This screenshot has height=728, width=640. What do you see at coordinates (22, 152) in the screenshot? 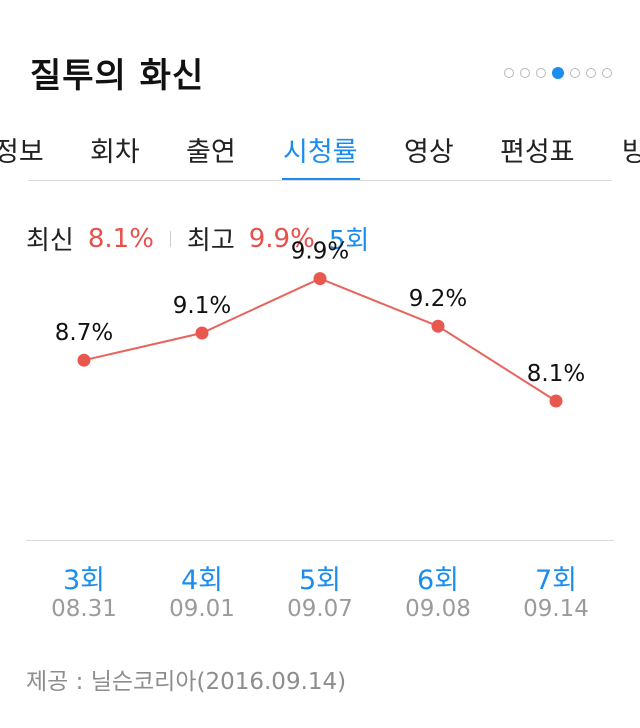
I see `tab-info: 정보` at bounding box center [22, 152].